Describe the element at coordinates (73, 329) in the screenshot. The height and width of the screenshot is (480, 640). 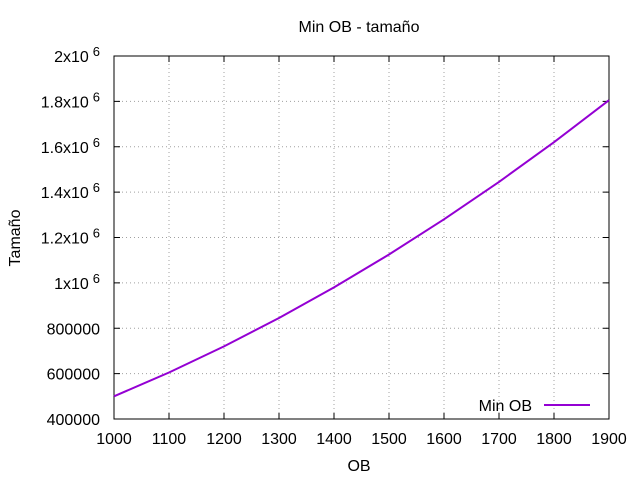
I see `y-tick-label: 800000` at that location.